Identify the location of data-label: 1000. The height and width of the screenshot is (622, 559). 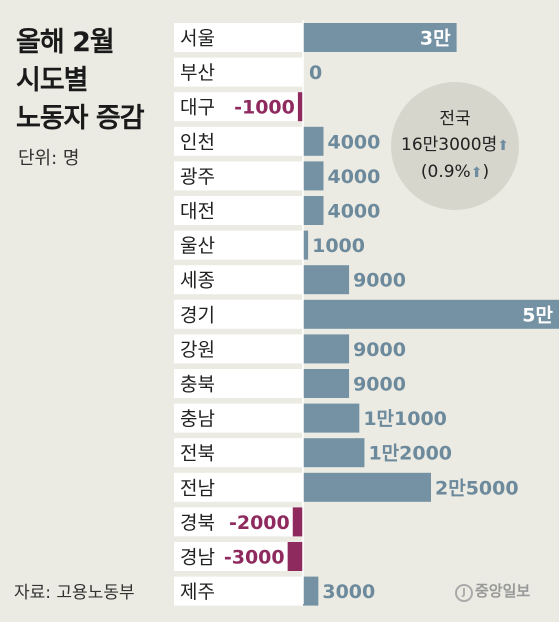
(338, 246).